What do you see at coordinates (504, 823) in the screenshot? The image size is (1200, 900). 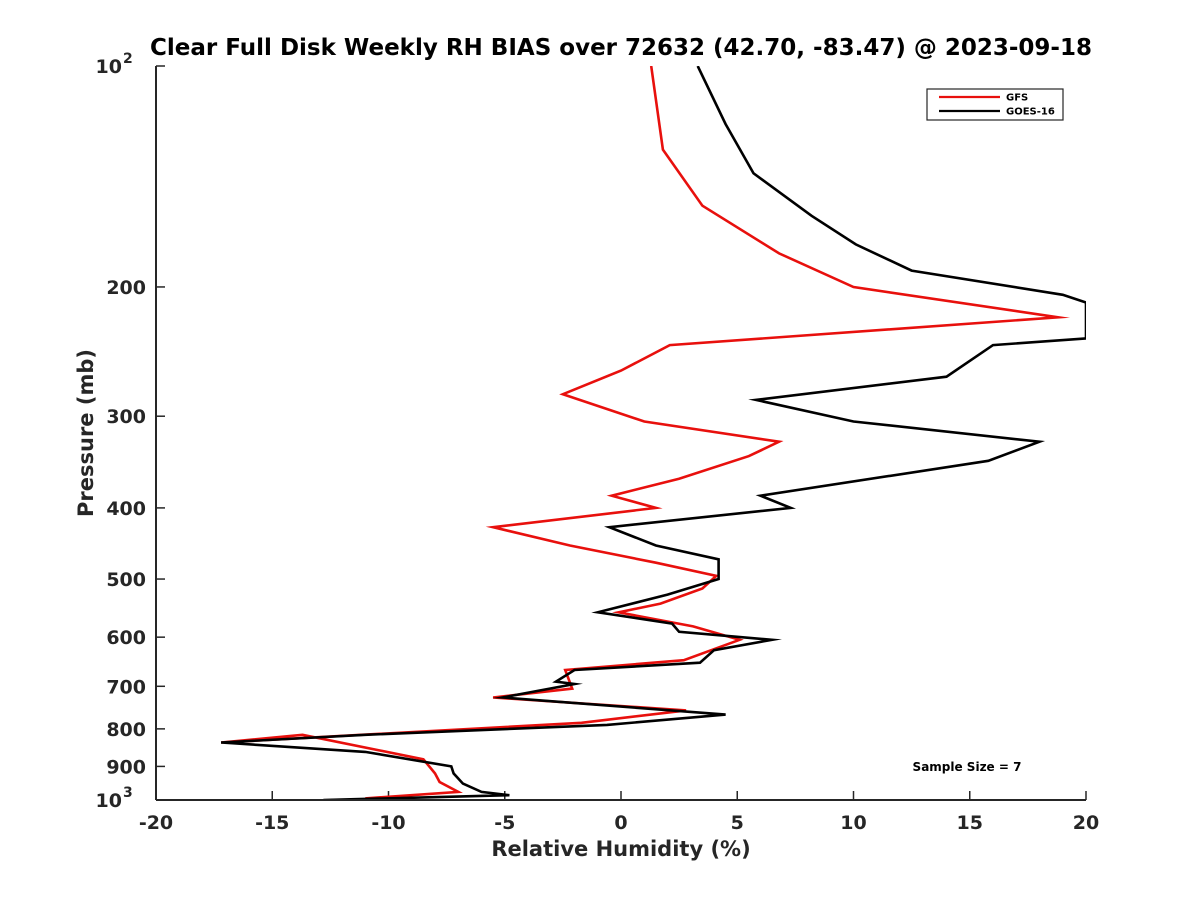 I see `x-tick-label: -5` at bounding box center [504, 823].